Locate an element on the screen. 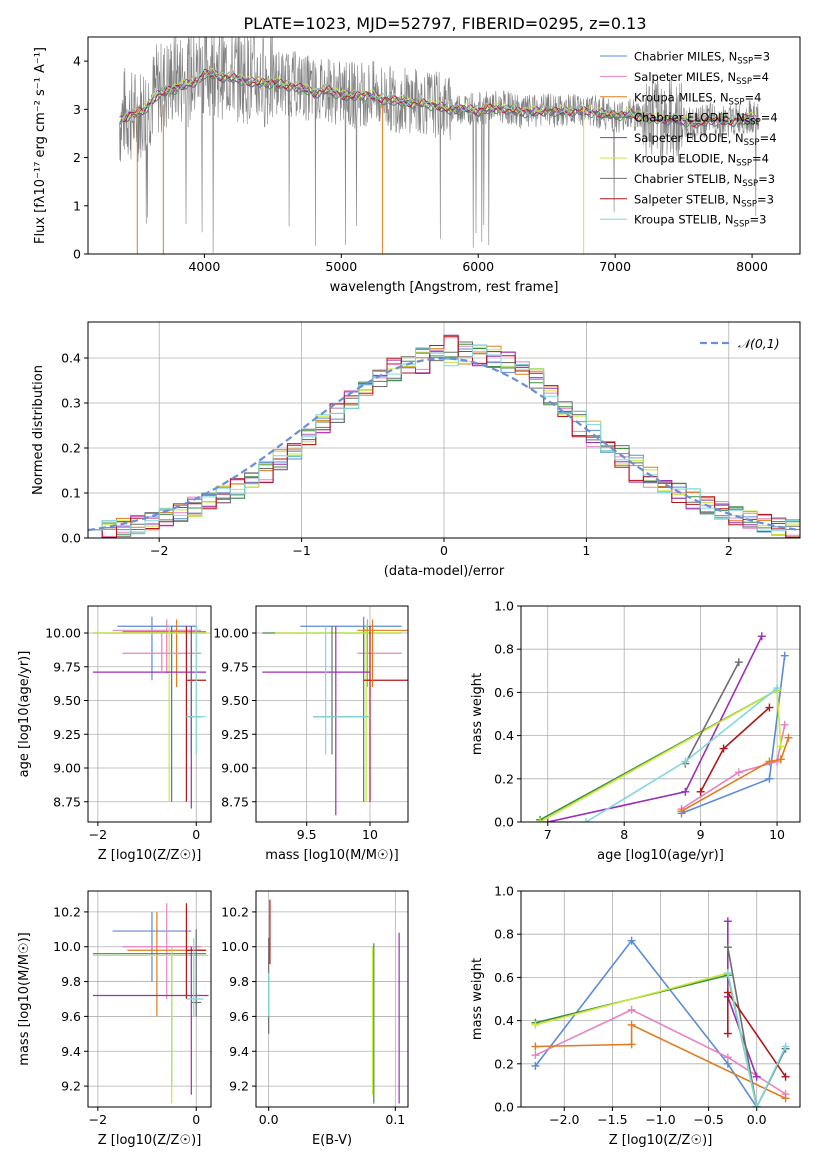  legend-entry: Salpeter MILES, NSSP=4 is located at coordinates (701, 78).